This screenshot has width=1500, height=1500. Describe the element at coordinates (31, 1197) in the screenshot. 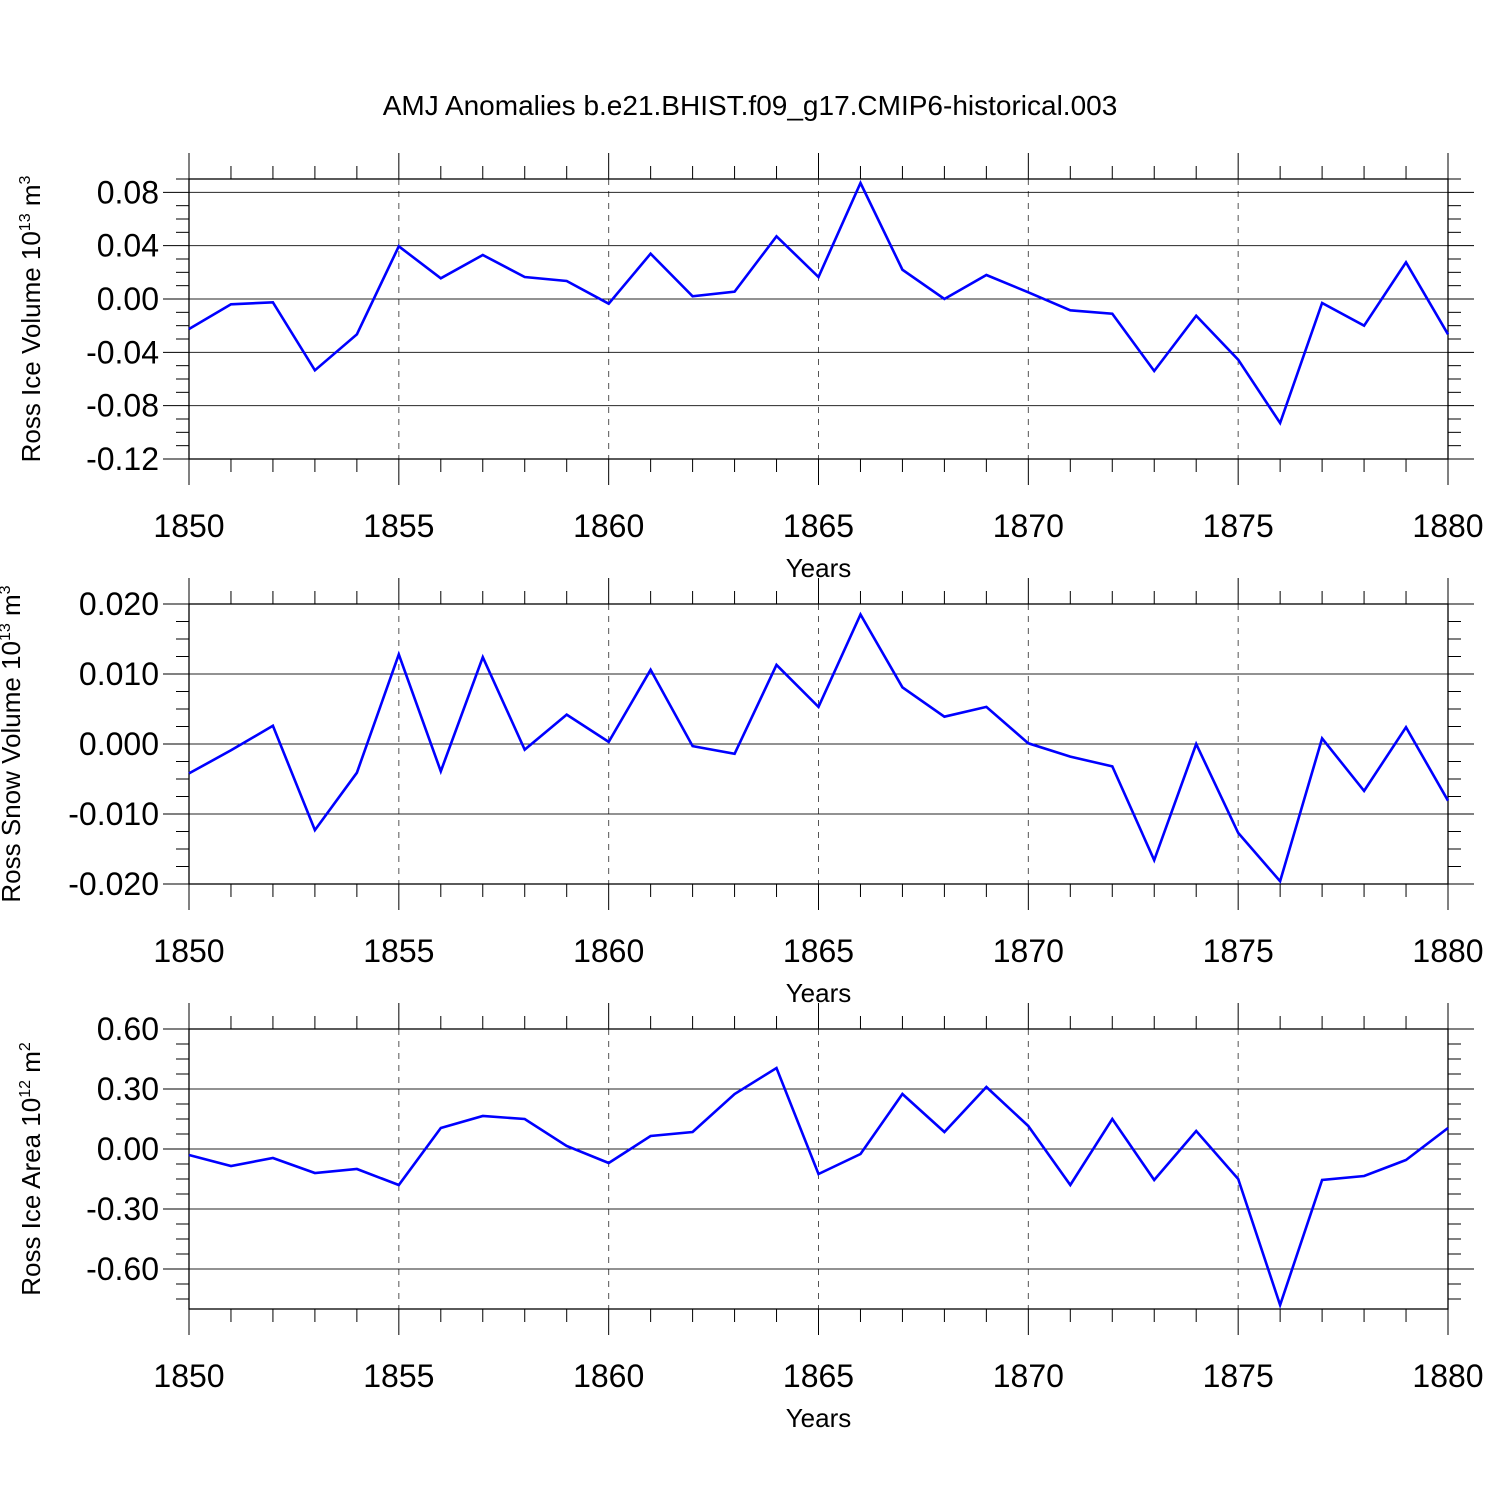

I see `y-axis-label-text: Ross Ice Area 10` at that location.